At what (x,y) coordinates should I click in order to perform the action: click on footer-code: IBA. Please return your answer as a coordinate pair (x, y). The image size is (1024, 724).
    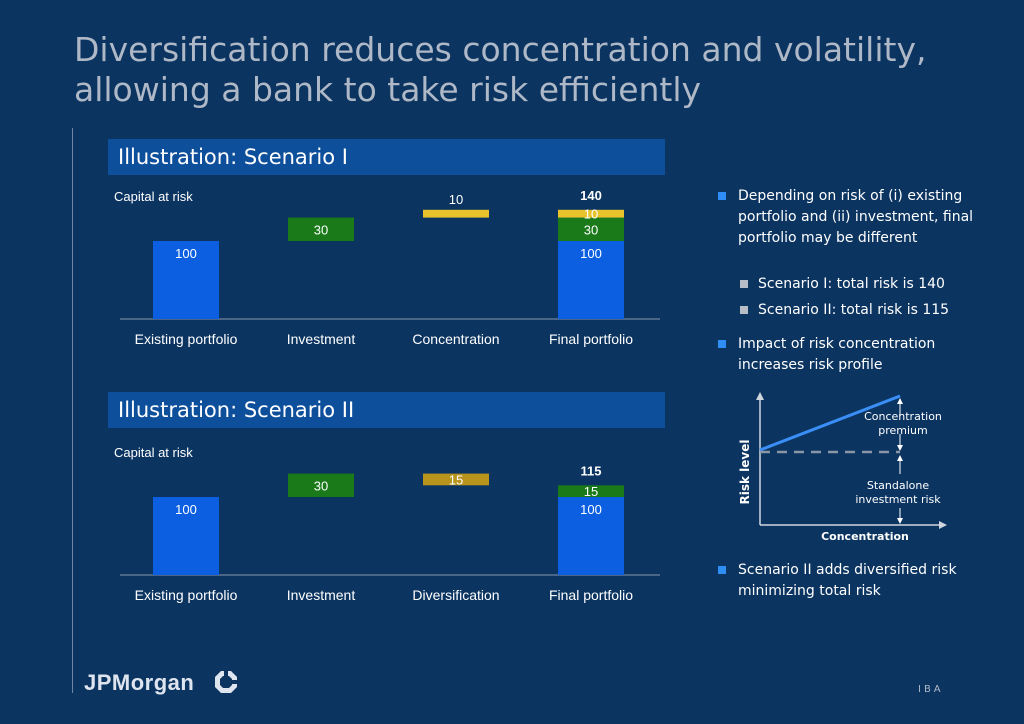
    Looking at the image, I should click on (931, 689).